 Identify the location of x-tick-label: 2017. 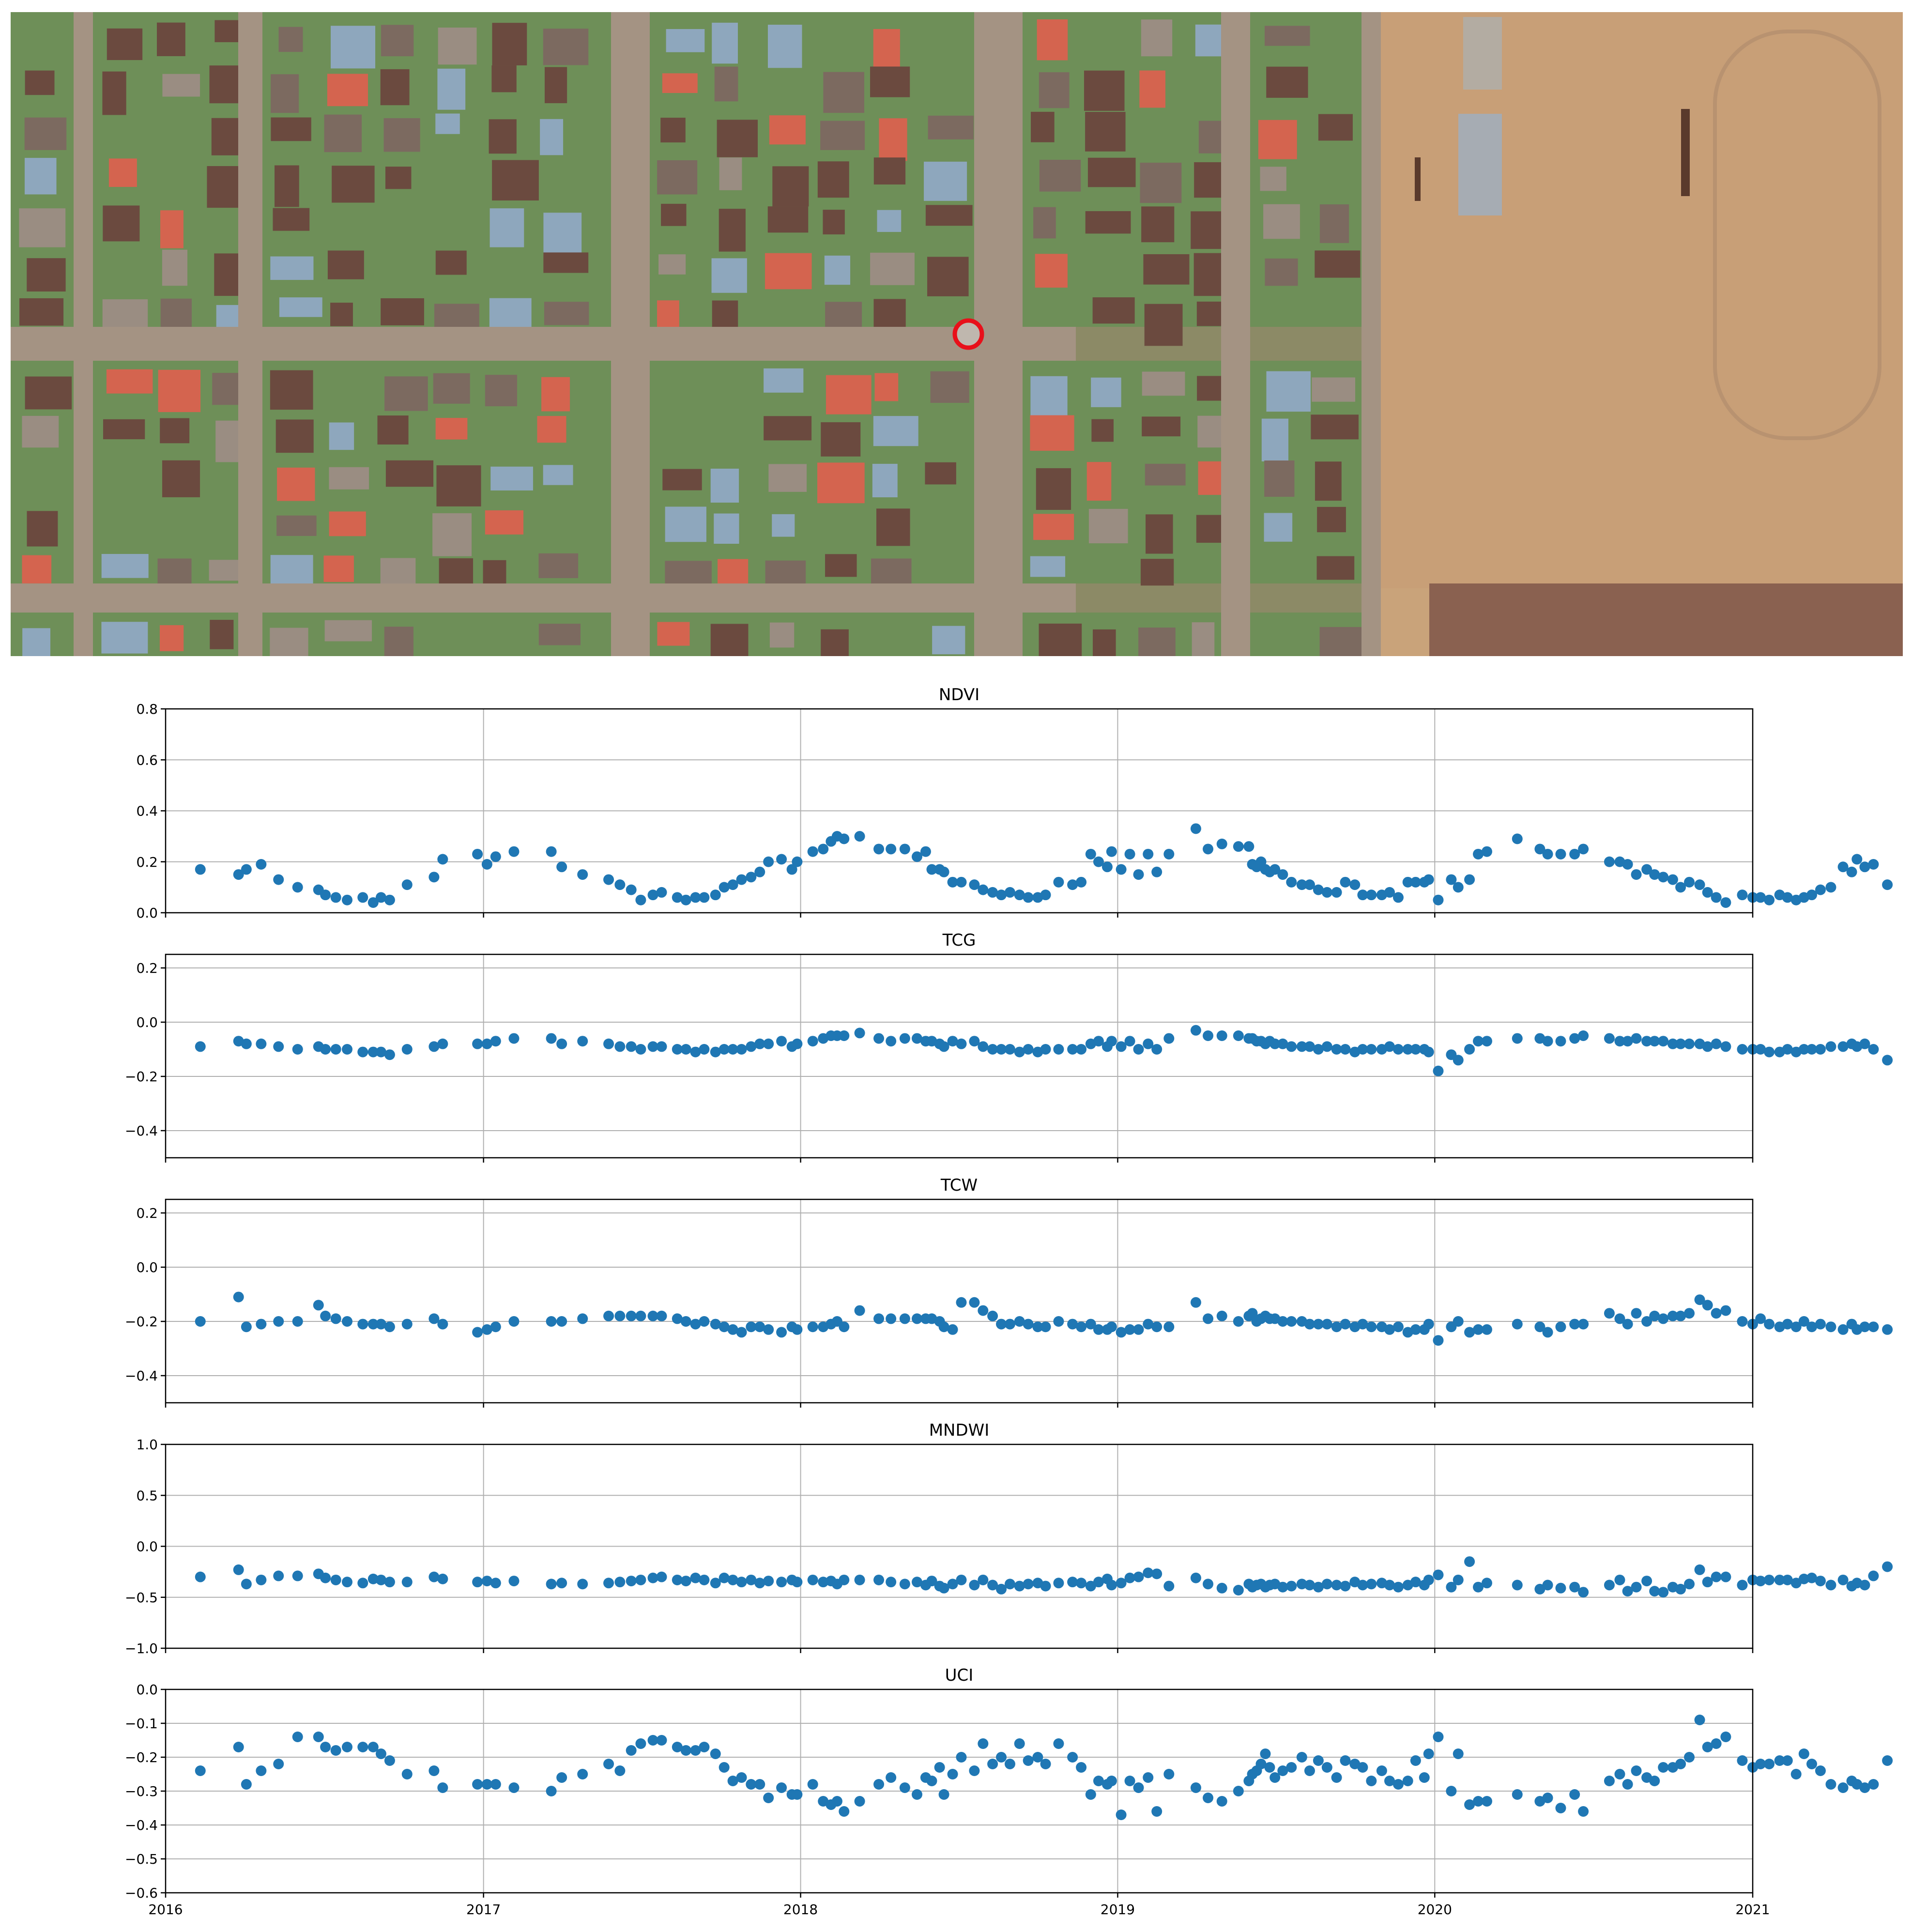
(484, 1909).